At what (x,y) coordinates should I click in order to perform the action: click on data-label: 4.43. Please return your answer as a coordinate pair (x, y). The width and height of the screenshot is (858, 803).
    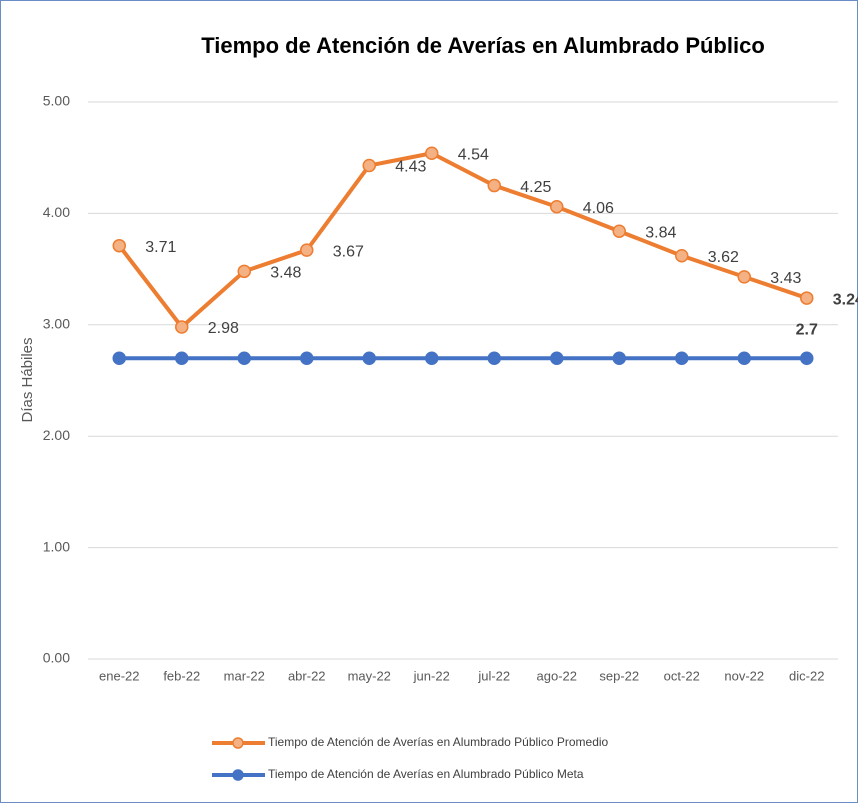
    Looking at the image, I should click on (410, 167).